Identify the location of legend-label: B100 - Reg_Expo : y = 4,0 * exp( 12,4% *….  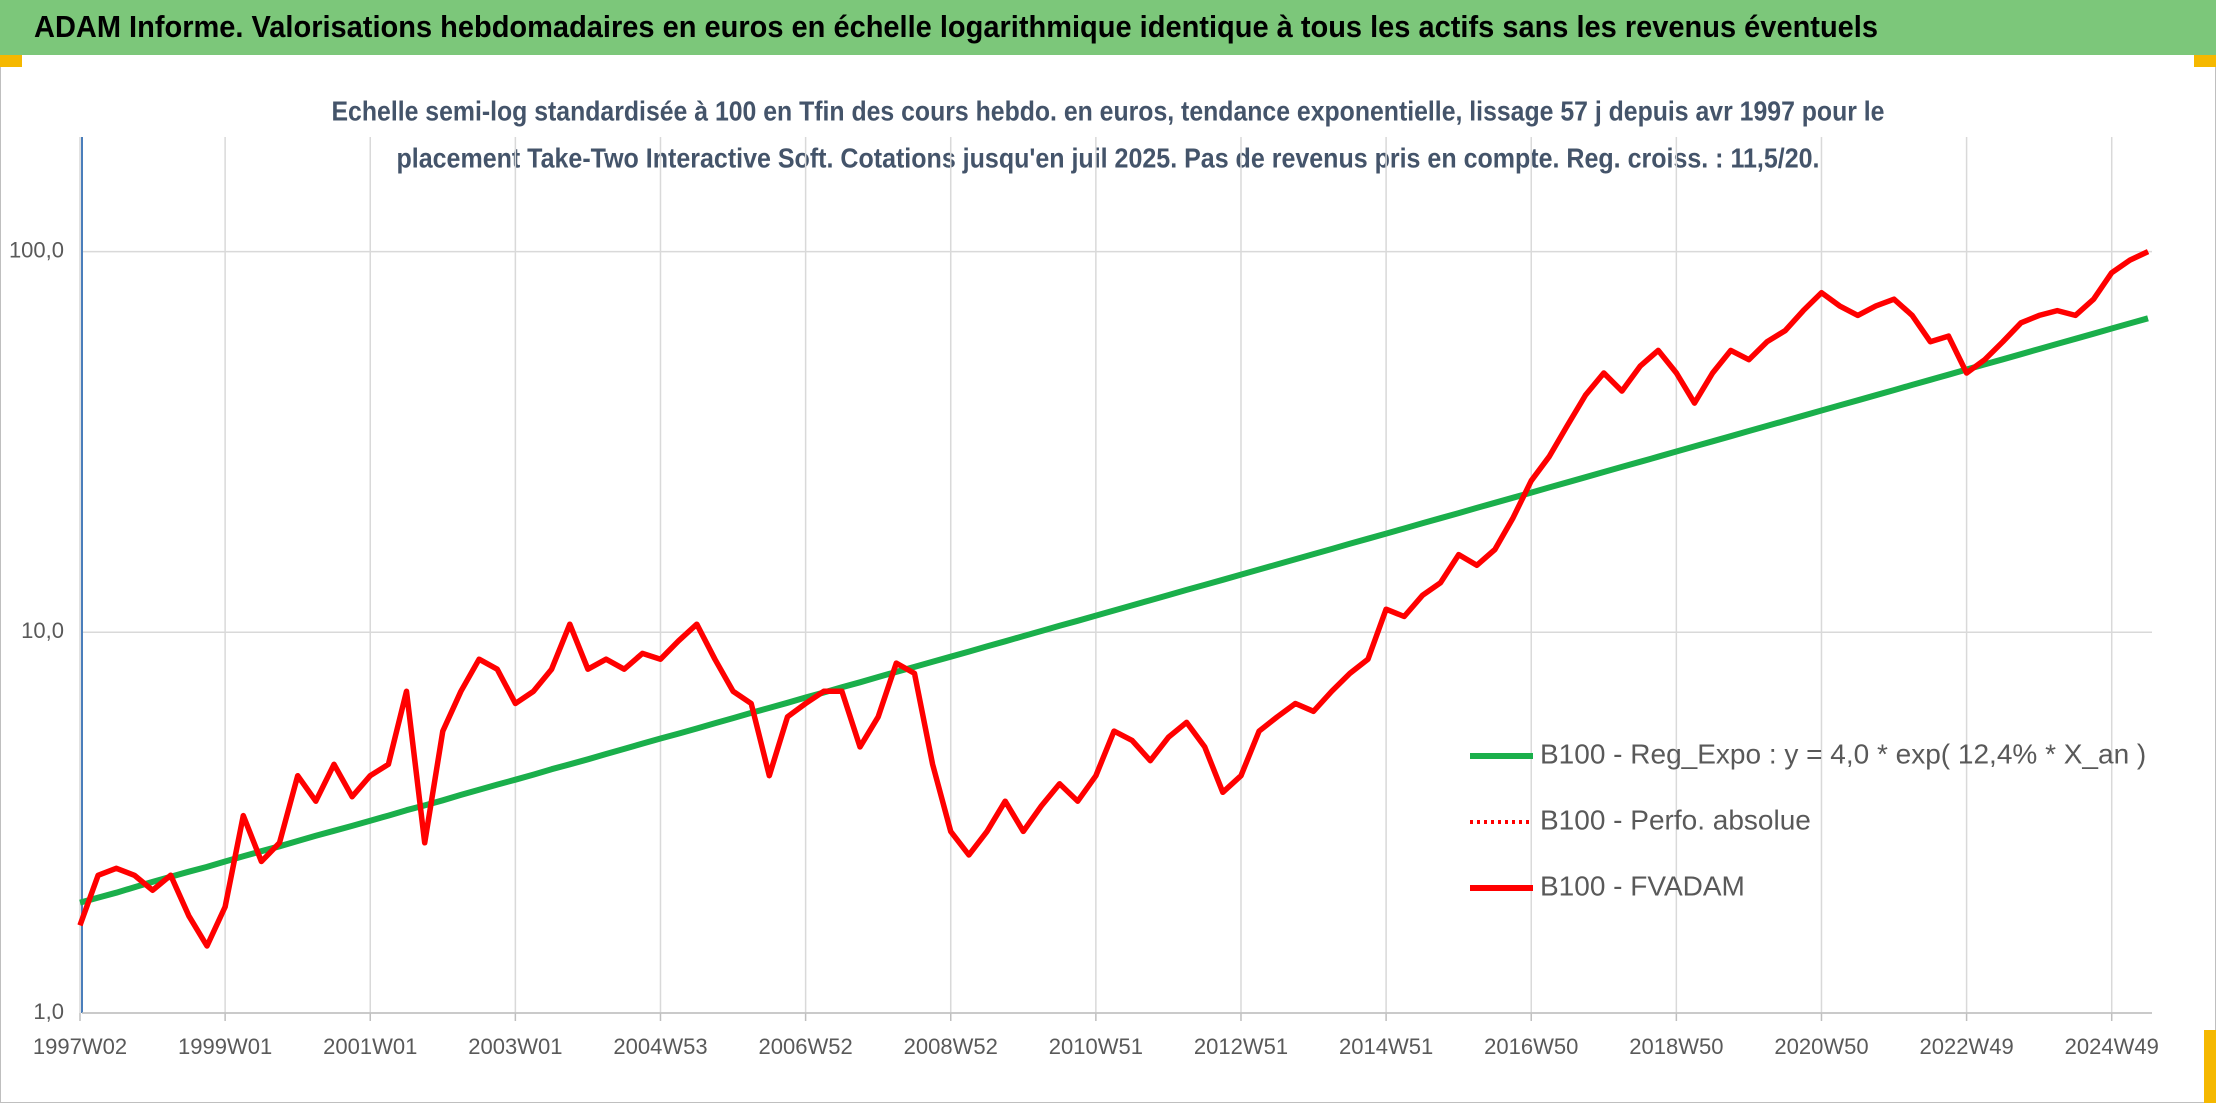
(1843, 753).